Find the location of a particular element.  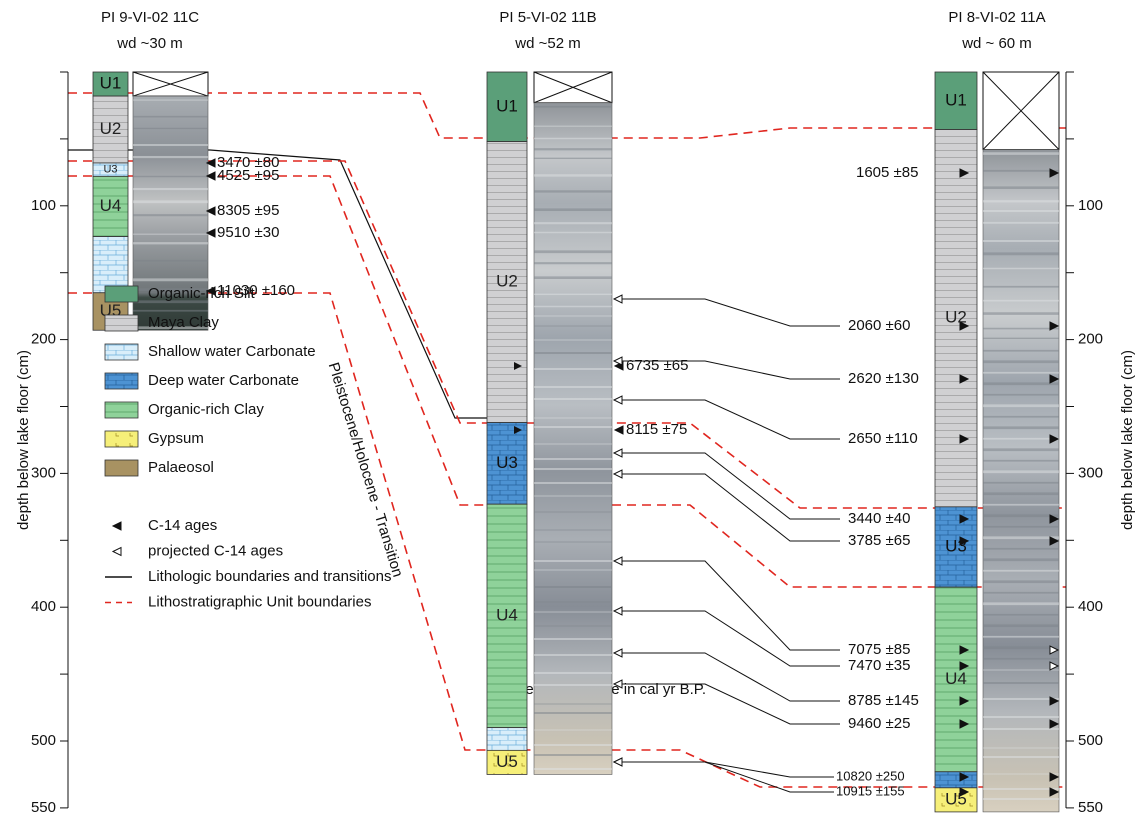

legend-label: Organic-rich Silt is located at coordinates (202, 293).